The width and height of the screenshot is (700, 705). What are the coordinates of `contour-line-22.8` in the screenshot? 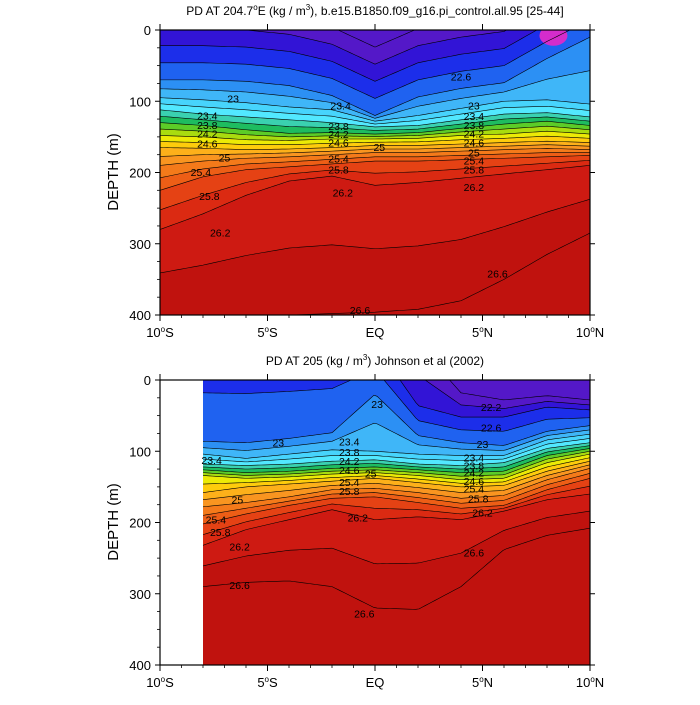 It's located at (365, 64).